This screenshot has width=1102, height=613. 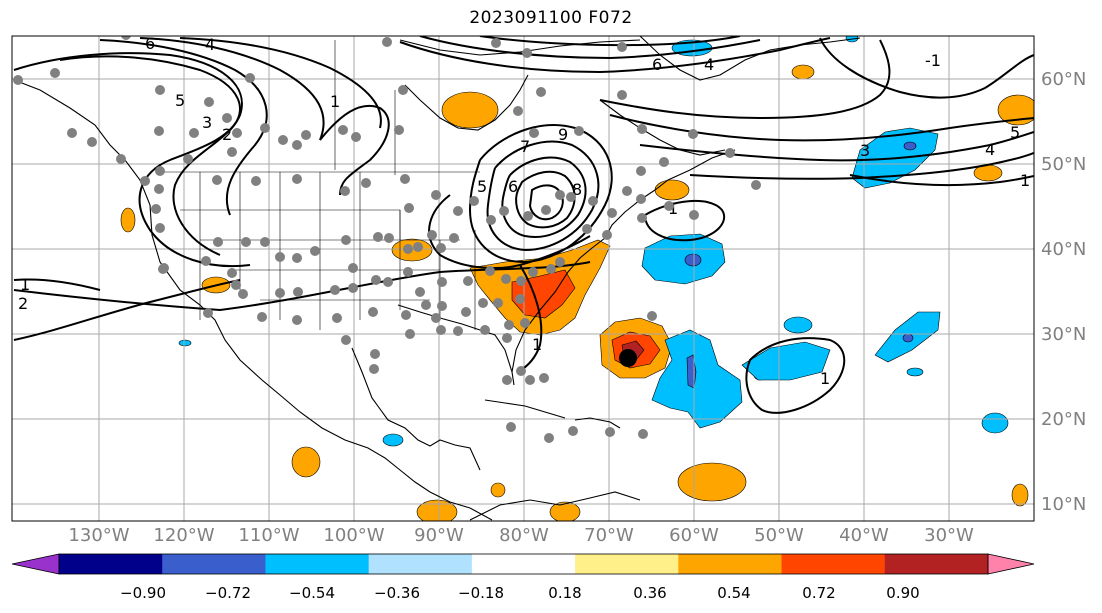 What do you see at coordinates (609, 535) in the screenshot?
I see `lon-label: 70°W` at bounding box center [609, 535].